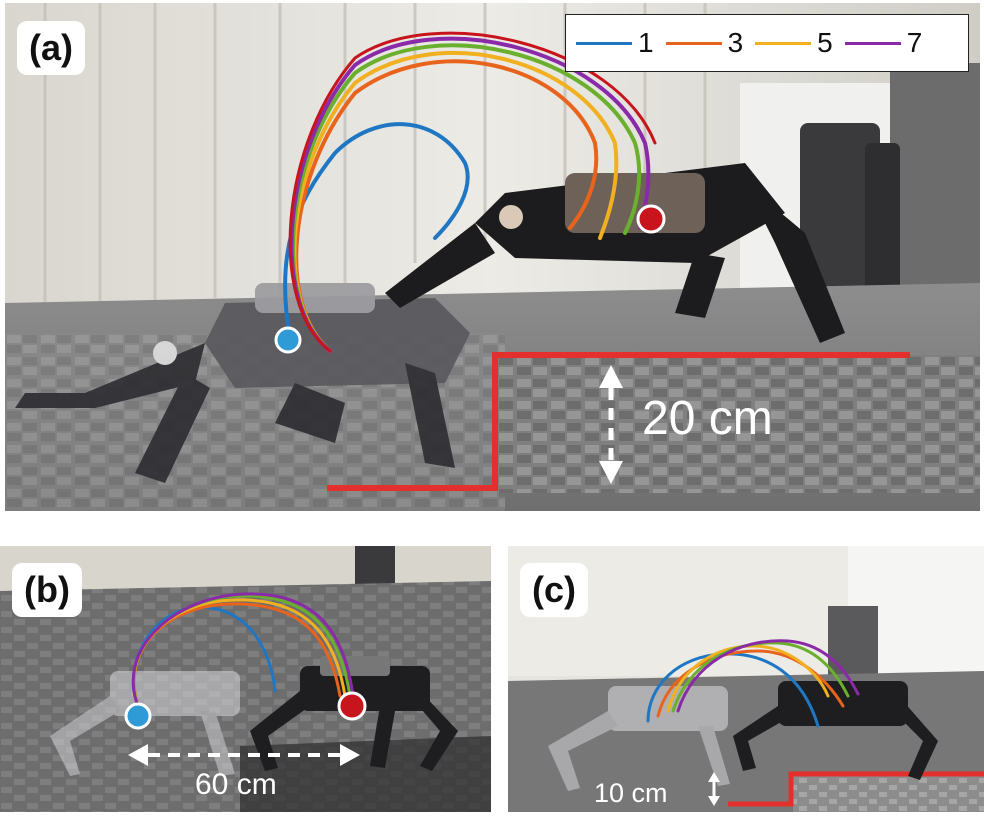 The height and width of the screenshot is (818, 984). I want to click on robot-end-b, so click(354, 713).